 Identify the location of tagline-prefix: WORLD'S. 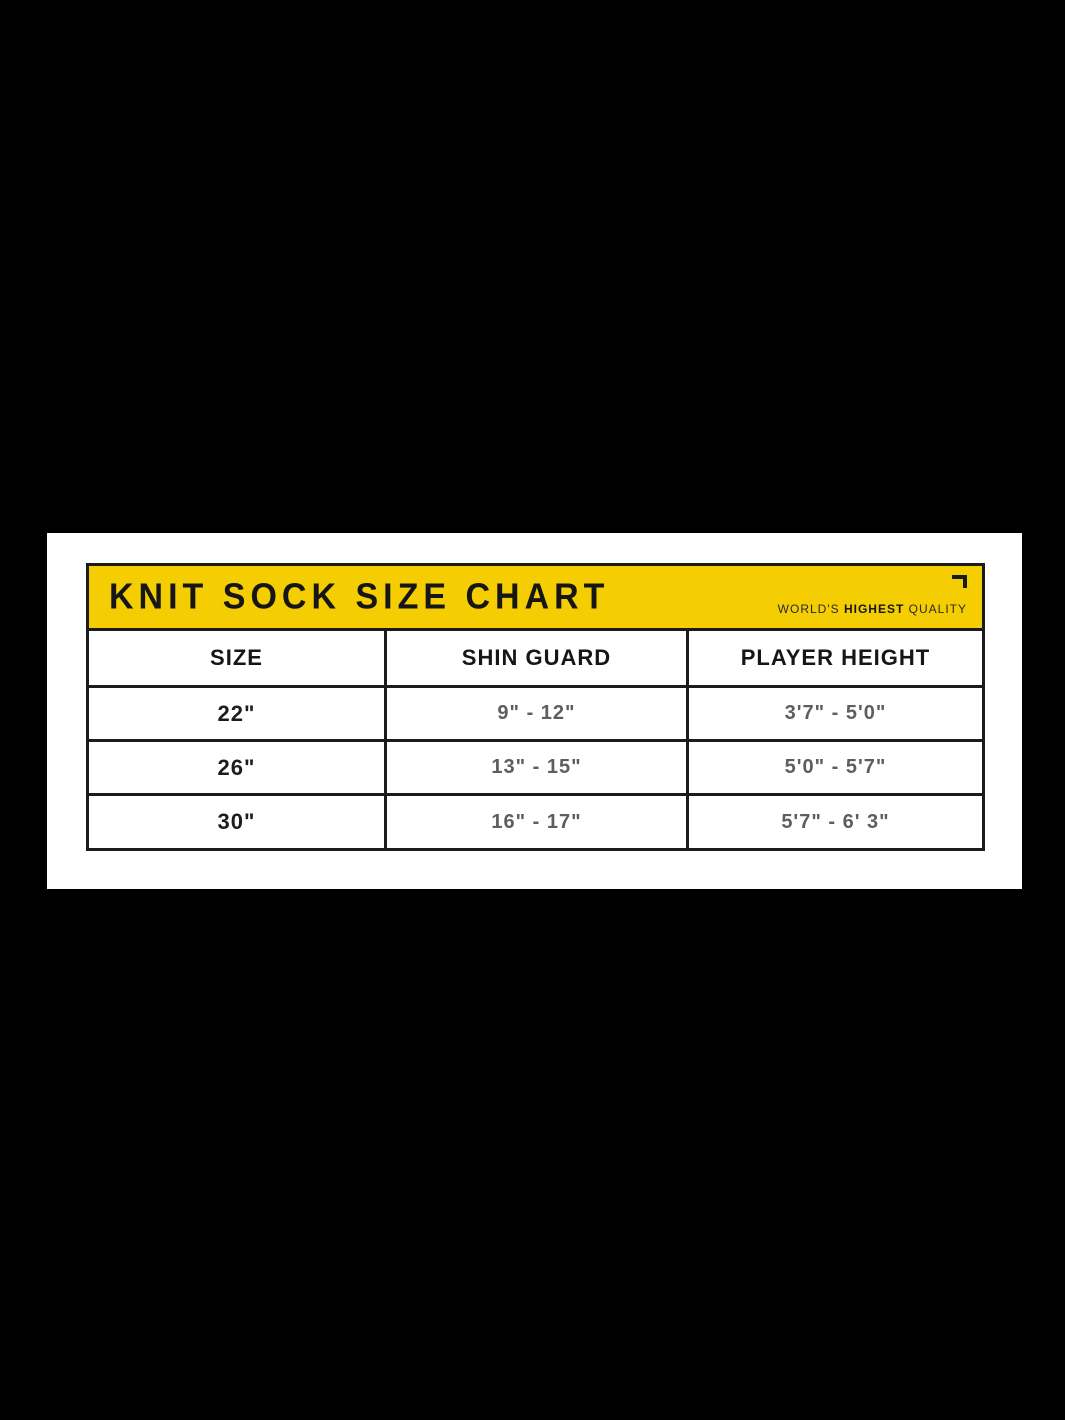
(810, 609).